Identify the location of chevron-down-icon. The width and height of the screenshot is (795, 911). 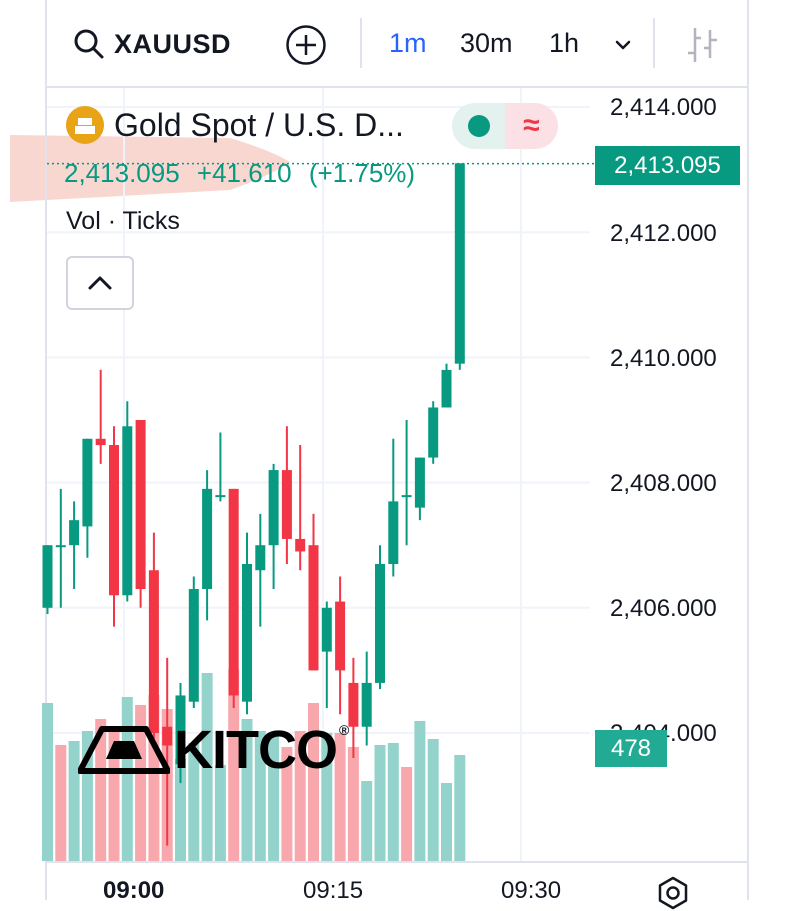
(623, 45).